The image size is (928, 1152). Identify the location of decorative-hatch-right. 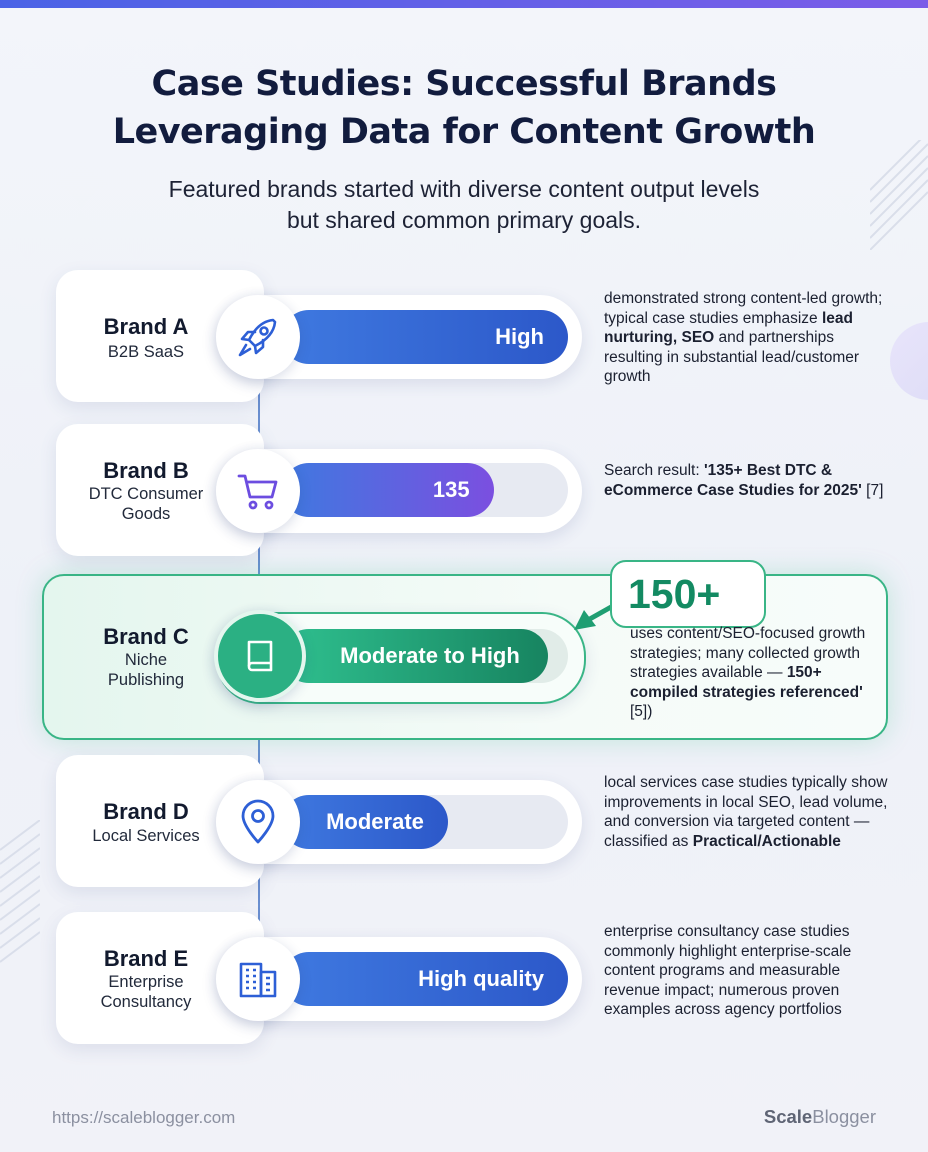
(899, 195).